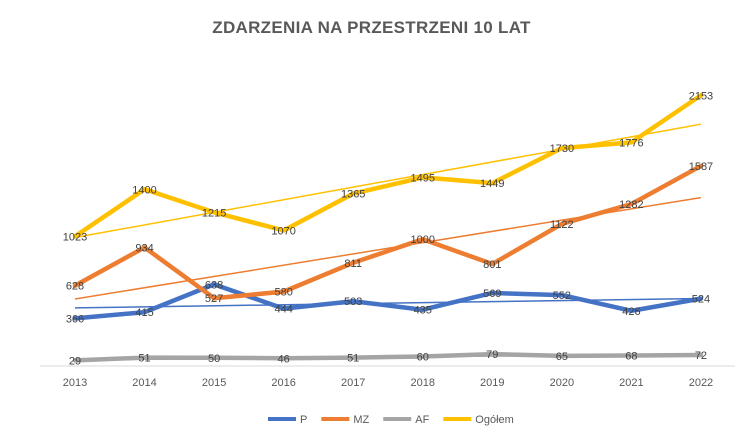  Describe the element at coordinates (701, 300) in the screenshot. I see `data-label: 524` at that location.